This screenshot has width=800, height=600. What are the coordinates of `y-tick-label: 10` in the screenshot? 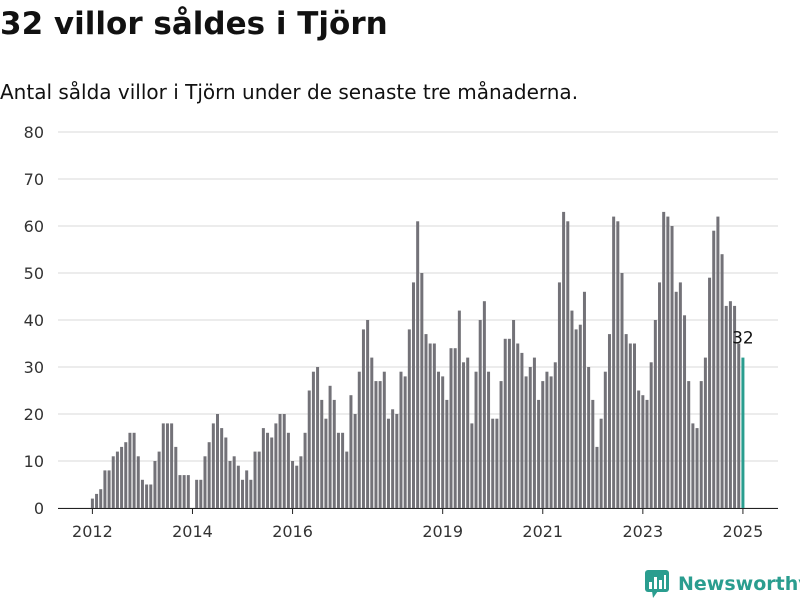 It's located at (34, 461).